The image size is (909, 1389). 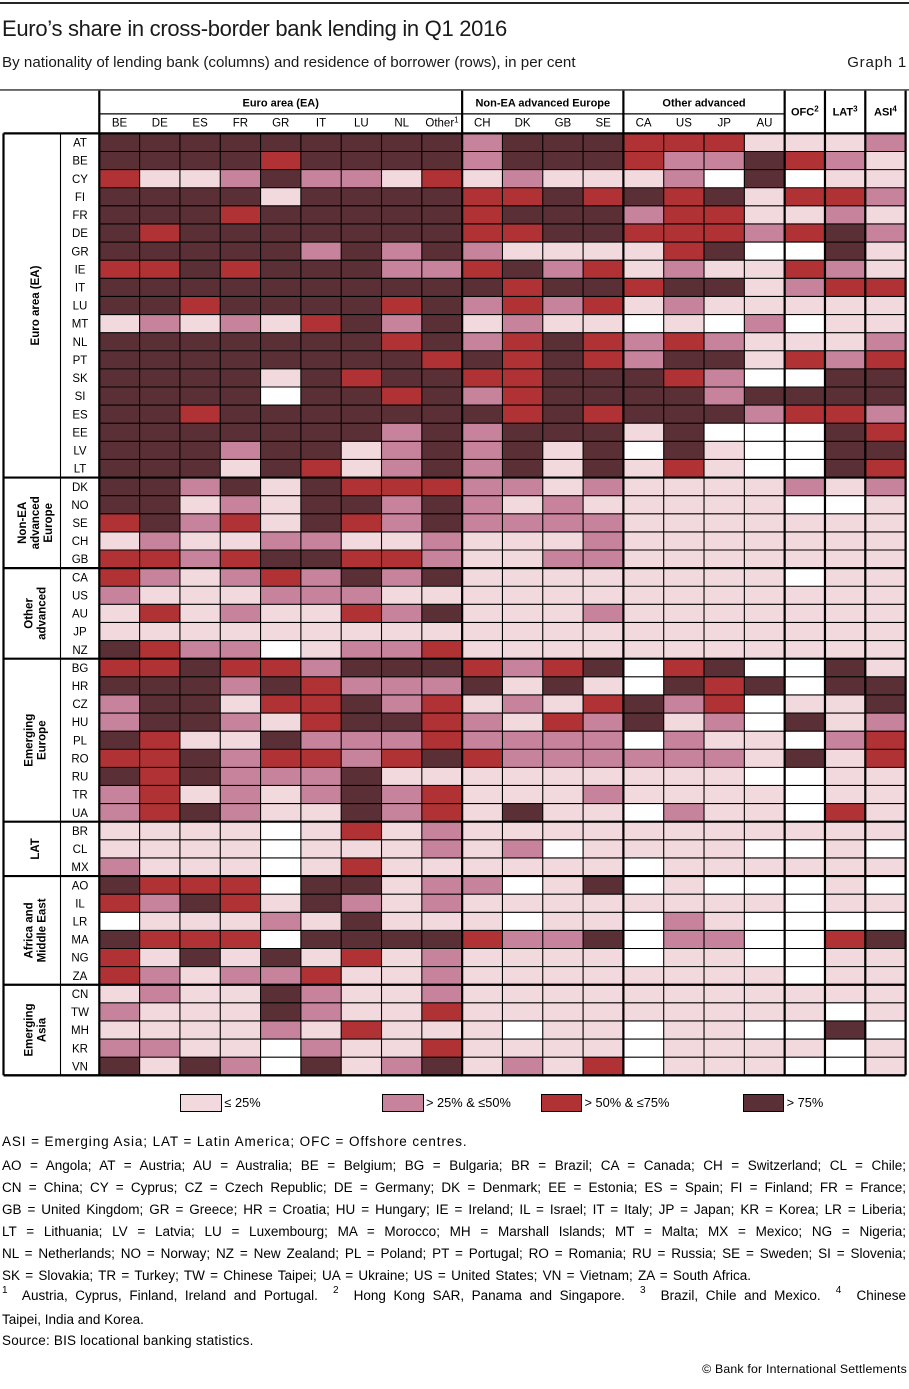 What do you see at coordinates (885, 112) in the screenshot?
I see `svg-text: ASI4` at bounding box center [885, 112].